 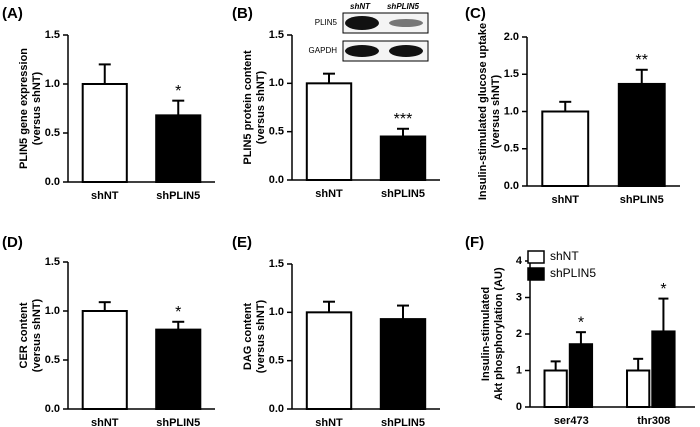 What do you see at coordinates (519, 334) in the screenshot?
I see `y-tick-label: 2` at bounding box center [519, 334].